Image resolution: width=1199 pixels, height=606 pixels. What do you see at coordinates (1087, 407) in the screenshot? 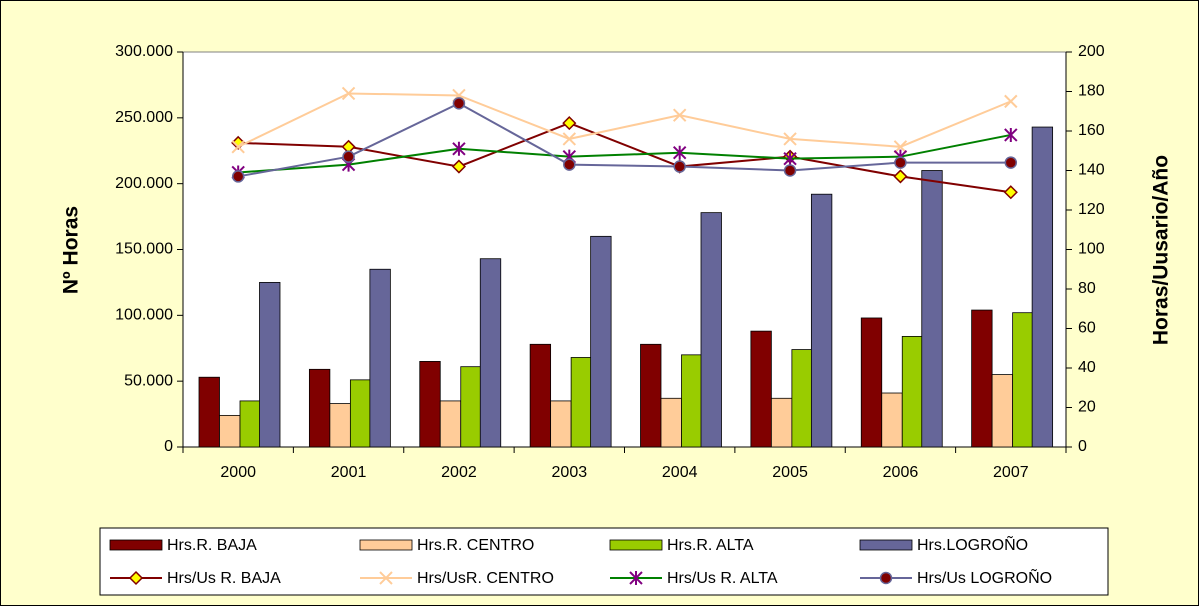
I see `y2-tick-label: 20` at bounding box center [1087, 407].